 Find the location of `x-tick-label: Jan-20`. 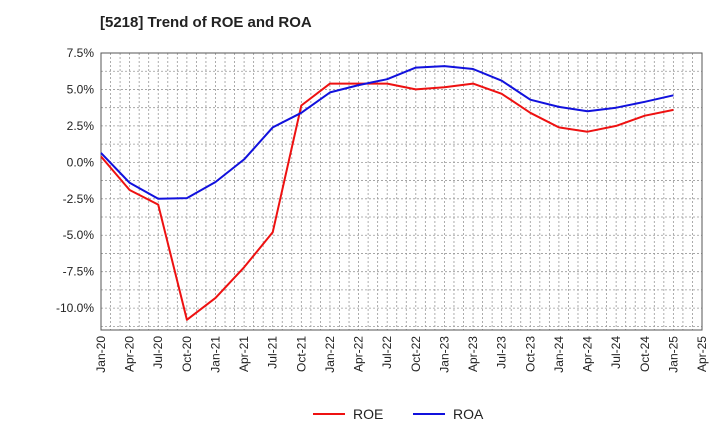

x-tick-label: Jan-20 is located at coordinates (101, 354).